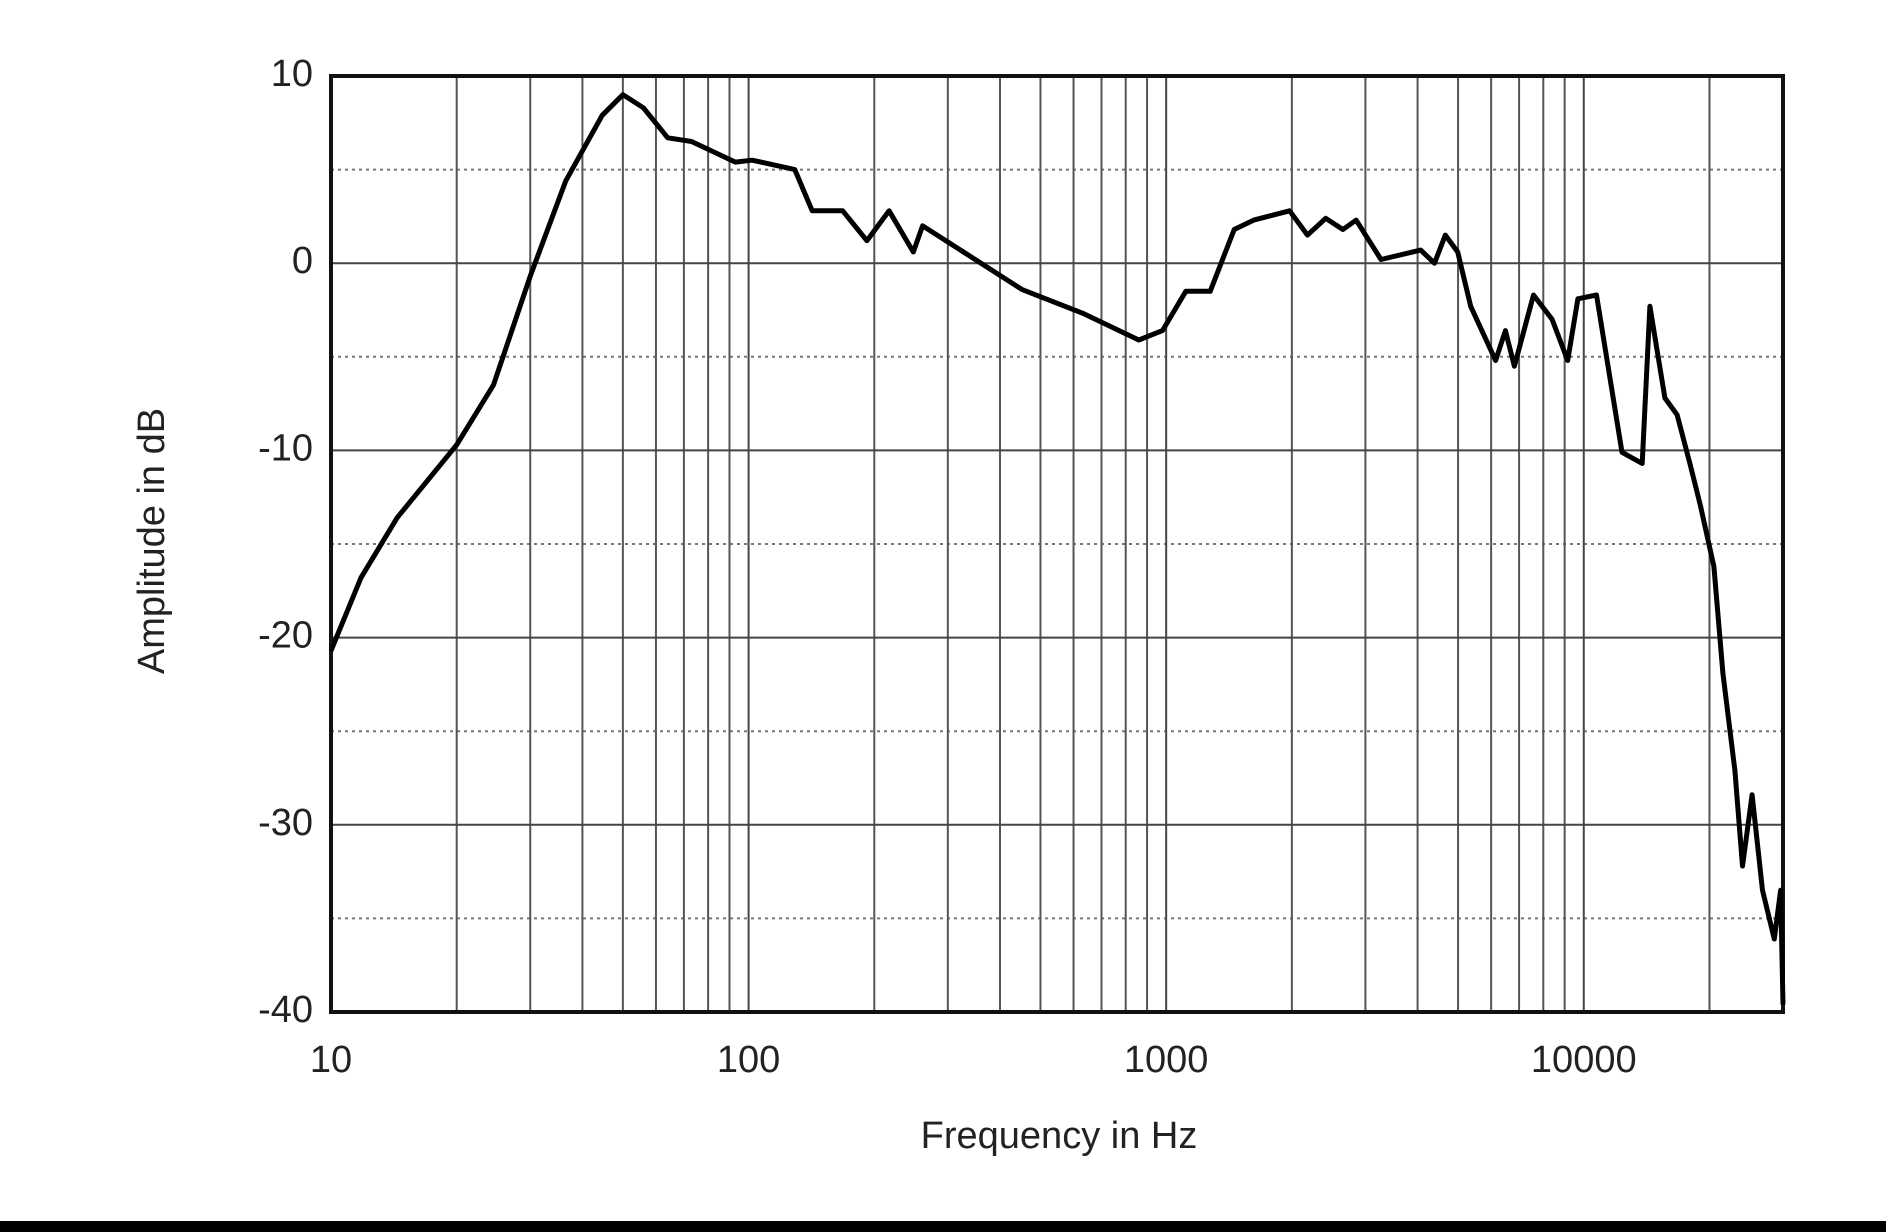 This screenshot has height=1232, width=1886. Describe the element at coordinates (302, 261) in the screenshot. I see `y-tick-label: 0` at that location.